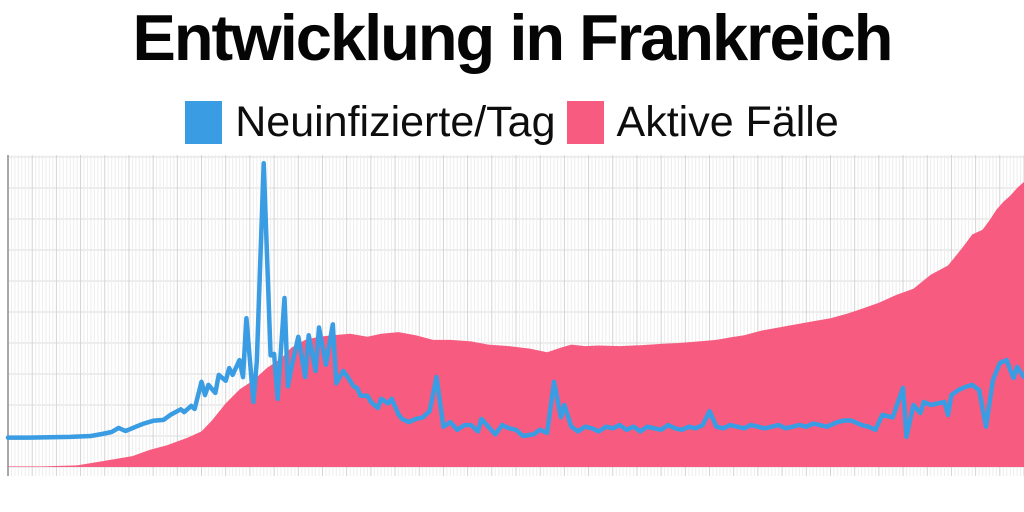 This screenshot has width=1024, height=512. What do you see at coordinates (204, 122) in the screenshot?
I see `legend-swatch-neuinfizierte-icon` at bounding box center [204, 122].